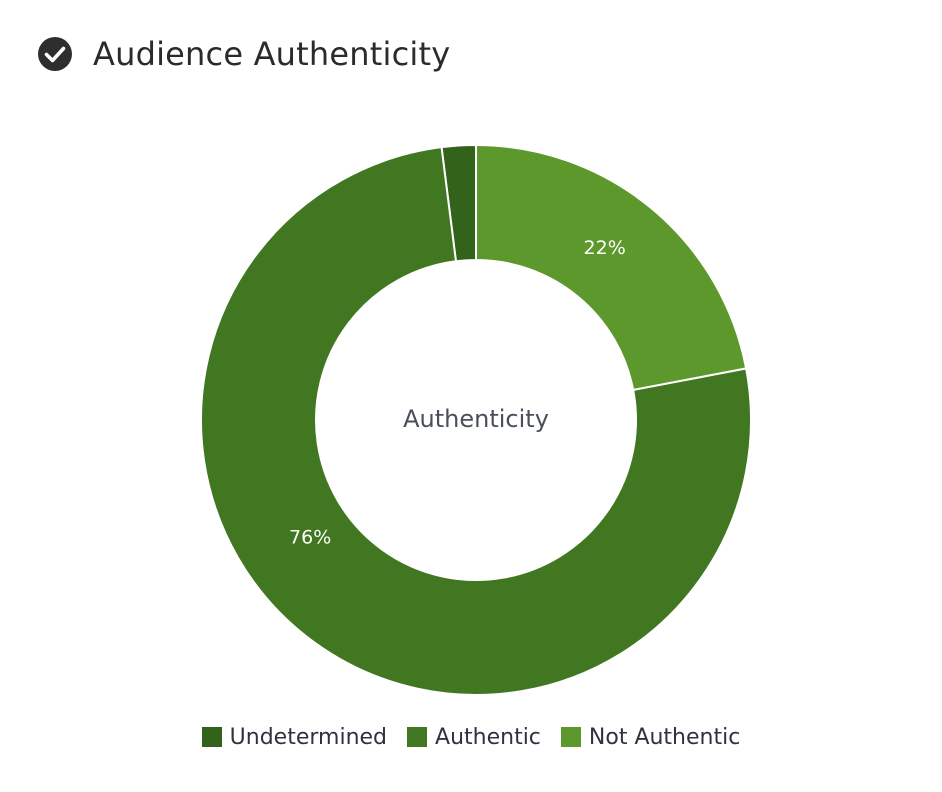 This screenshot has width=942, height=792. What do you see at coordinates (55, 54) in the screenshot?
I see `check-circle-icon` at bounding box center [55, 54].